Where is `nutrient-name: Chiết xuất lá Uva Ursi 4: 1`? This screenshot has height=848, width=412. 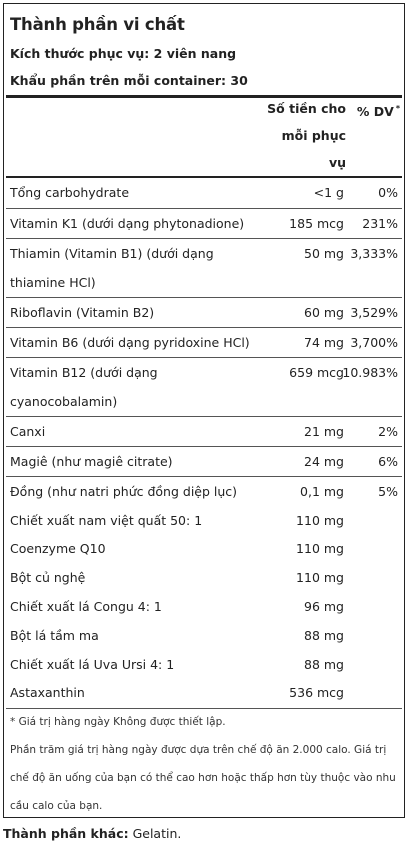 nutrient-name: Chiết xuất lá Uva Ursi 4: 1 is located at coordinates (92, 664).